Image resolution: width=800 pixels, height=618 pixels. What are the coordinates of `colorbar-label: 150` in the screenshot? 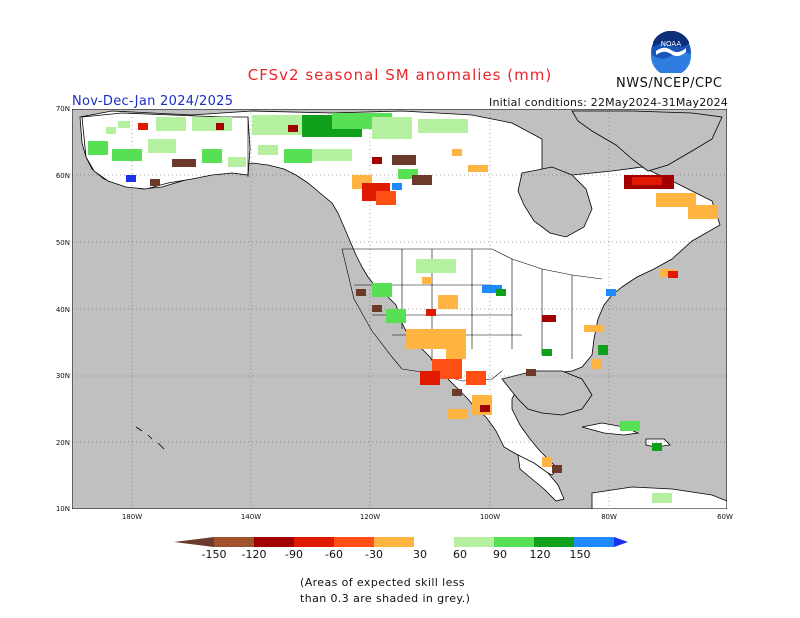 It's located at (580, 554).